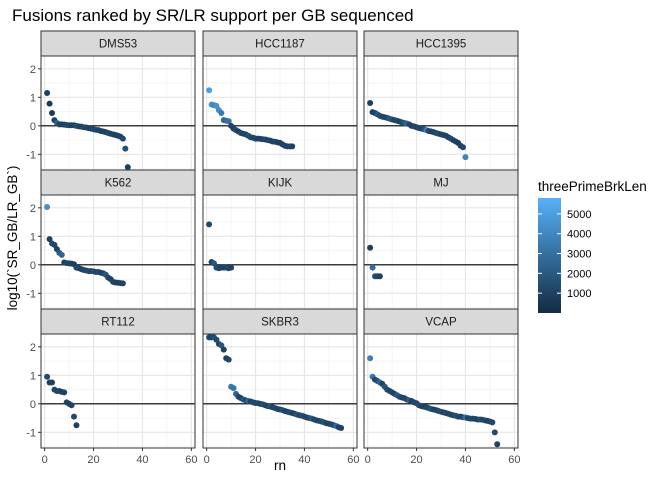 Image resolution: width=672 pixels, height=480 pixels. What do you see at coordinates (579, 294) in the screenshot?
I see `legend-tick-label: 1000` at bounding box center [579, 294].